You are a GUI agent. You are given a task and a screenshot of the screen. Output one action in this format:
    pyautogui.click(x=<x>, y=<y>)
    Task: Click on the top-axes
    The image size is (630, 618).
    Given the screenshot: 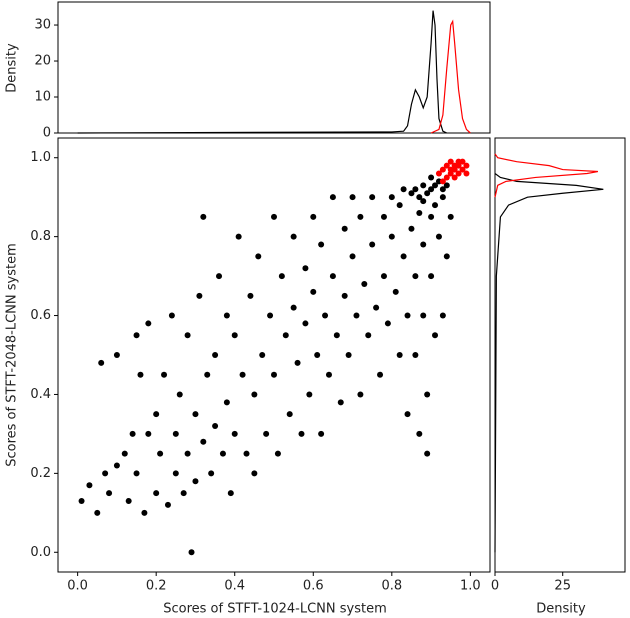 What is the action you would take?
    pyautogui.click(x=274, y=67)
    